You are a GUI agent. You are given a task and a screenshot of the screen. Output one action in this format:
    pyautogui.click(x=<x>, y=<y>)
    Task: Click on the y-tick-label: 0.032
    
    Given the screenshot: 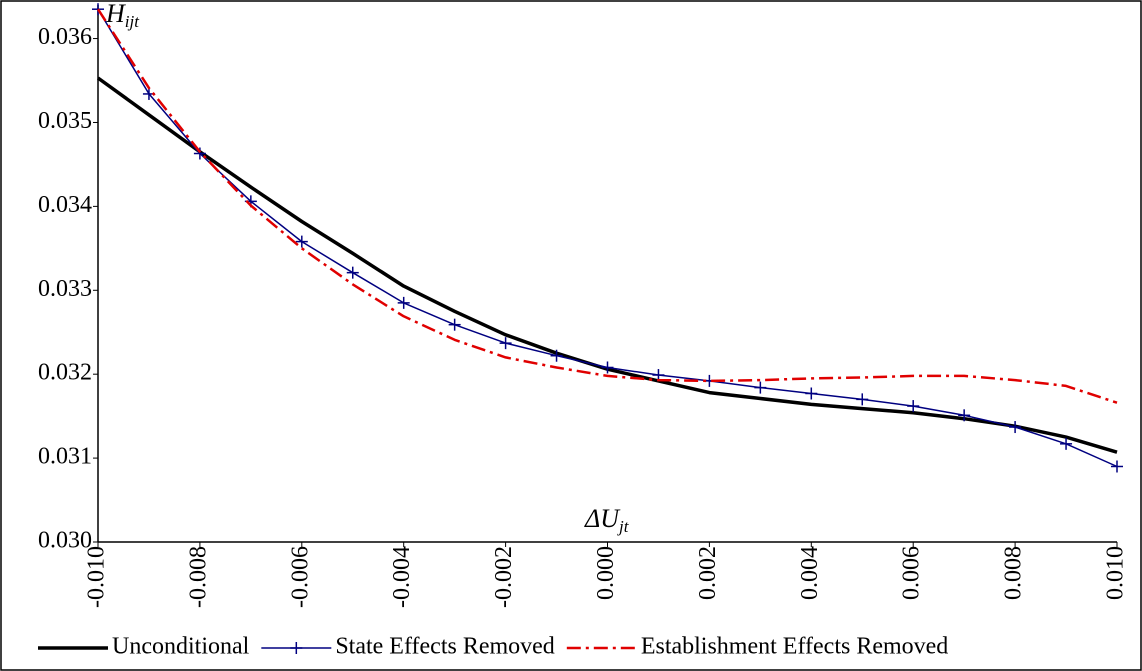 What is the action you would take?
    pyautogui.click(x=65, y=373)
    